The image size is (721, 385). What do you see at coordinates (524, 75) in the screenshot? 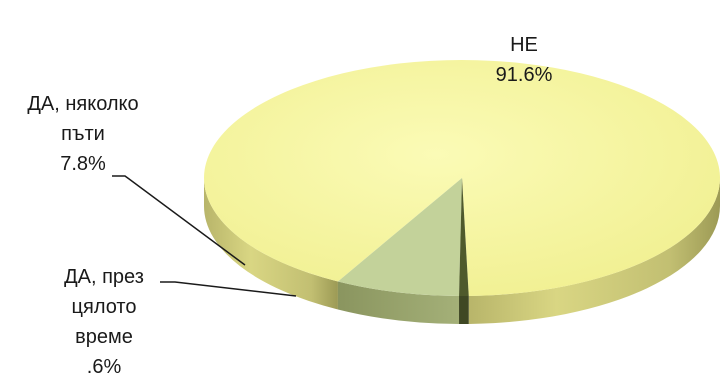
I see `slice-value-ne: 91.6%` at bounding box center [524, 75].